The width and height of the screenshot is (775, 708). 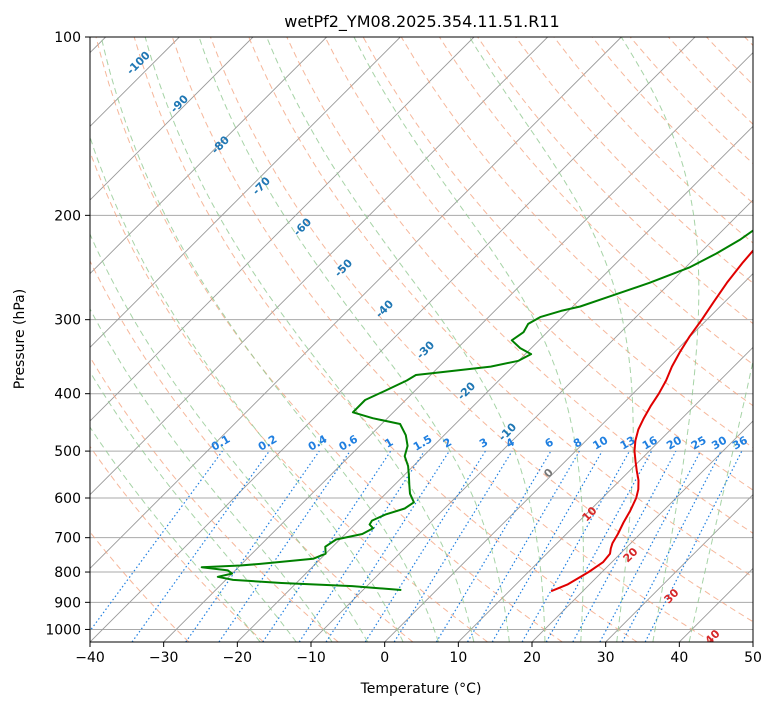 I want to click on y-axis-label: Pressure (hPa), so click(x=20, y=339).